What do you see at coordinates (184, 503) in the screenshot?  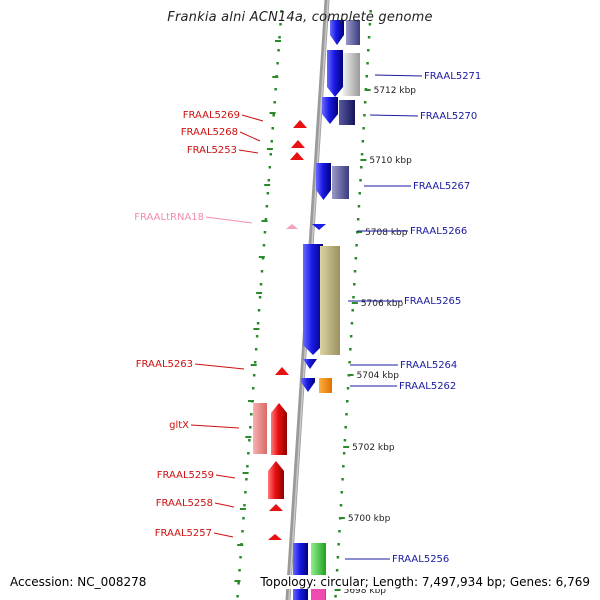 I see `gene-label-fraal5258: FRAAL5258` at bounding box center [184, 503].